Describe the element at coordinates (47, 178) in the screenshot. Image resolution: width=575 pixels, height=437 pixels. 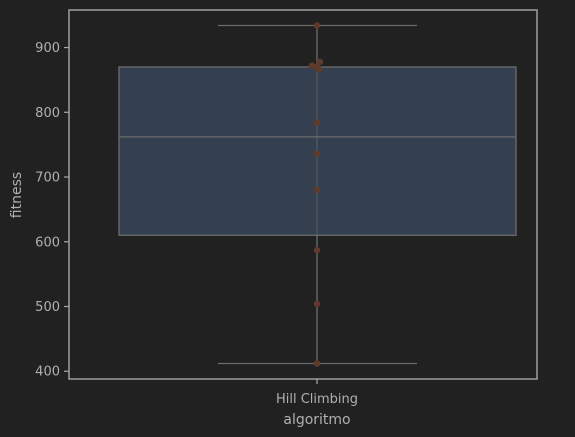
I see `y-tick-label: 700` at that location.